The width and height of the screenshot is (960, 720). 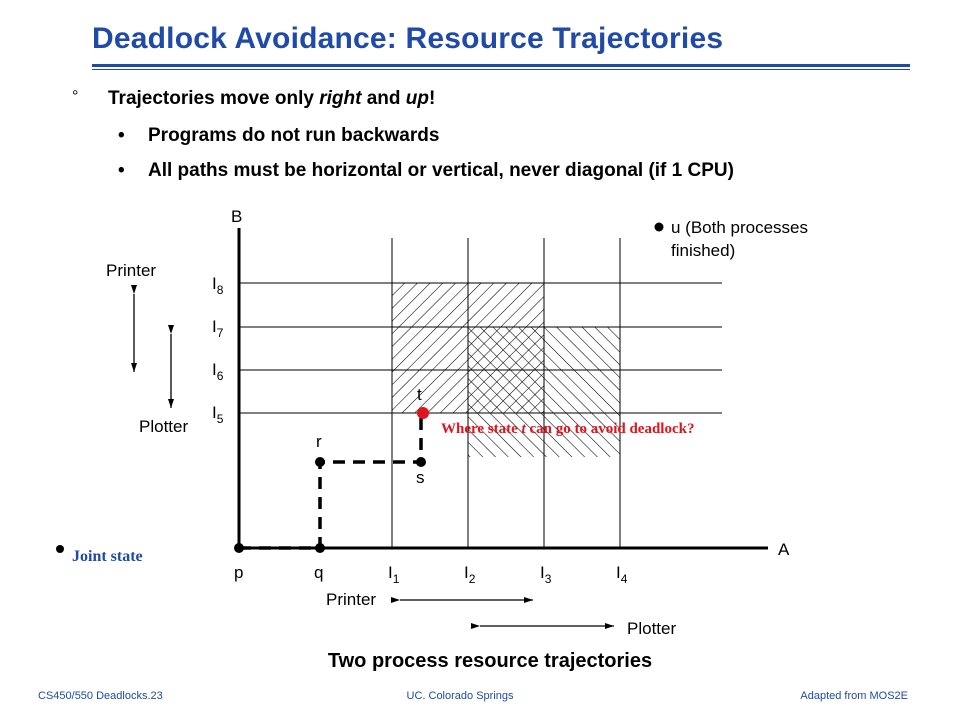 What do you see at coordinates (60, 549) in the screenshot?
I see `joint-state-bullet` at bounding box center [60, 549].